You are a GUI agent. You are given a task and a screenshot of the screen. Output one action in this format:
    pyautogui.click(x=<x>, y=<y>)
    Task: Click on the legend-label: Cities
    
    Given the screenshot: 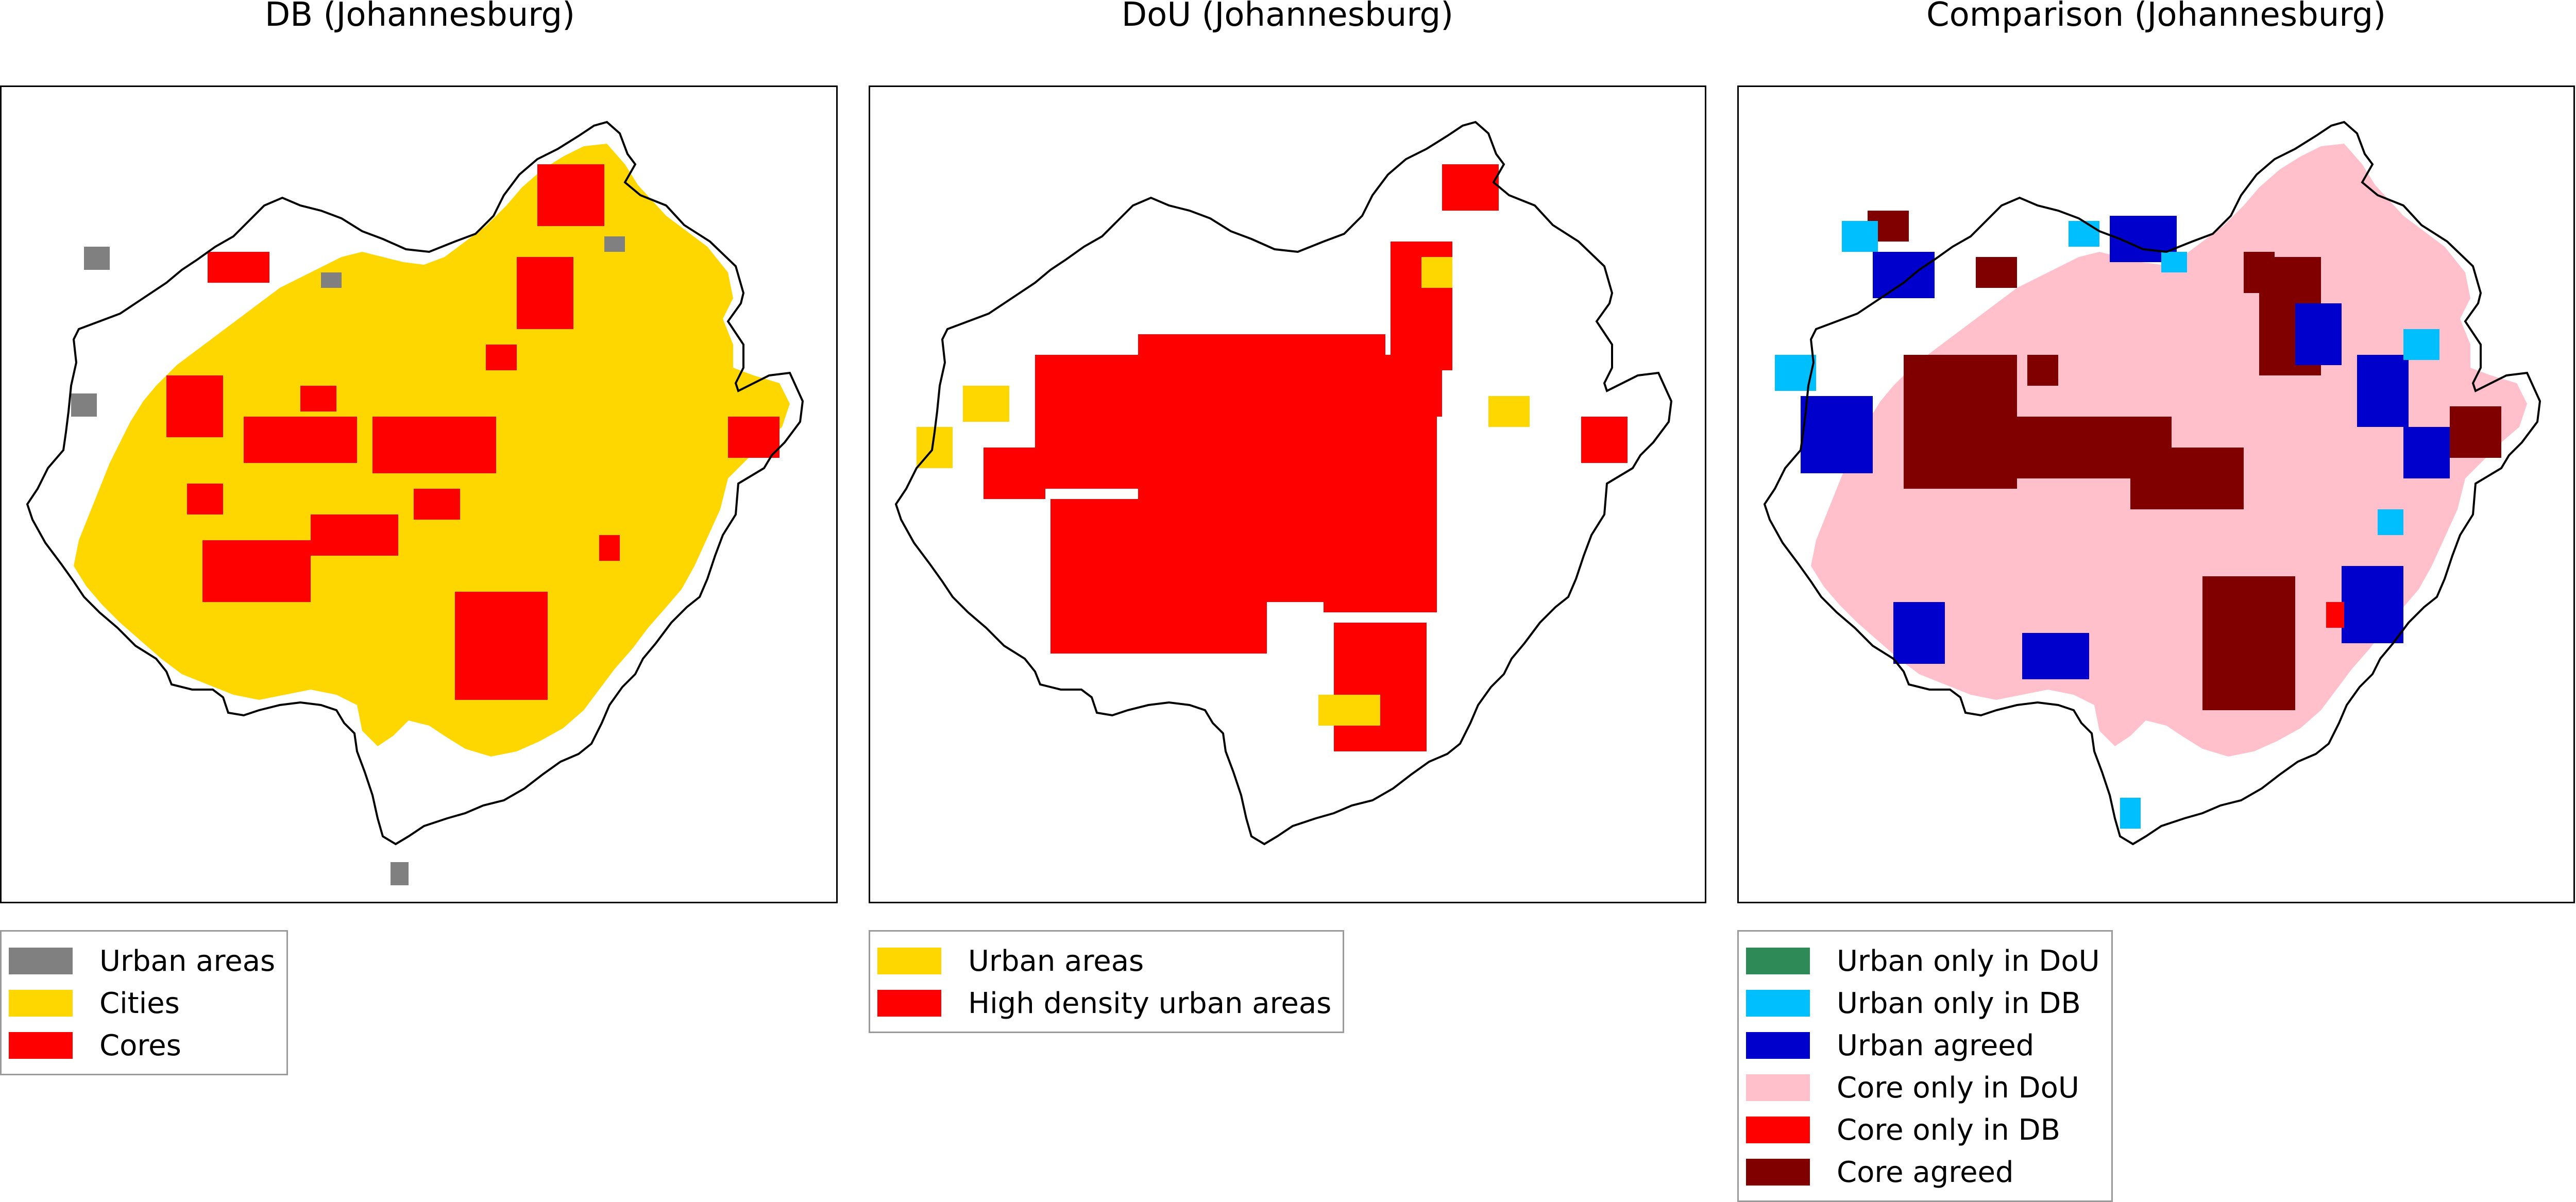 What is the action you would take?
    pyautogui.click(x=139, y=1003)
    